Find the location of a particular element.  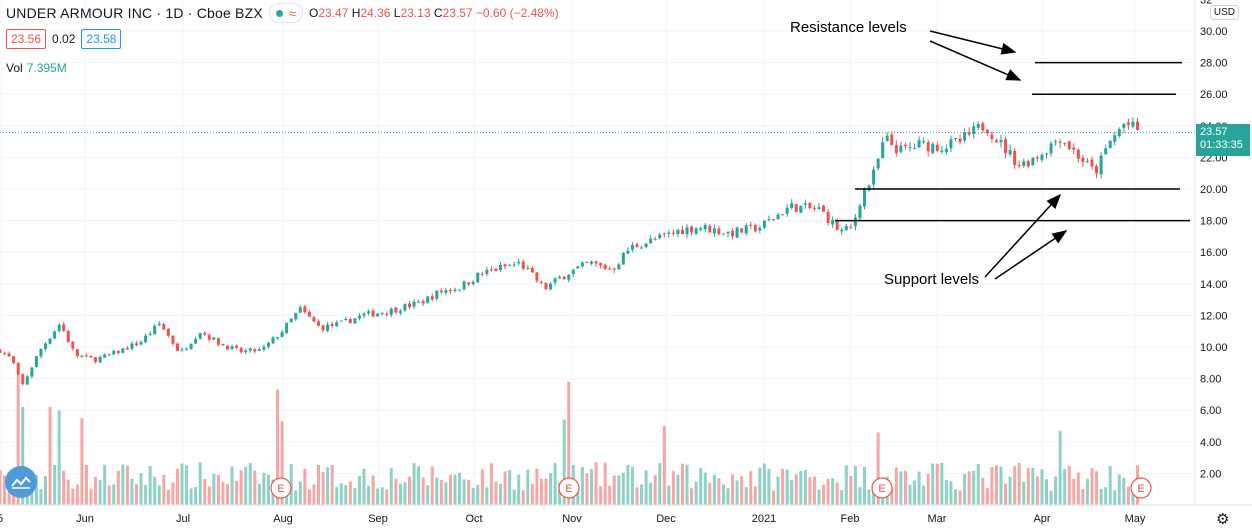

time-axis: 5 Jun Jul Aug Sep Oct Nov Dec 2021 Feb Mar Apr May is located at coordinates (626, 514).